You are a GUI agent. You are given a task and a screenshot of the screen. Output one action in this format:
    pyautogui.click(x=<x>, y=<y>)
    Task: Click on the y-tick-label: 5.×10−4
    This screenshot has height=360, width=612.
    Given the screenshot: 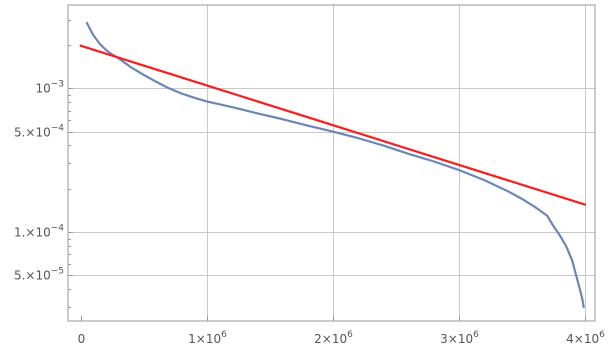 What is the action you would take?
    pyautogui.click(x=39, y=132)
    